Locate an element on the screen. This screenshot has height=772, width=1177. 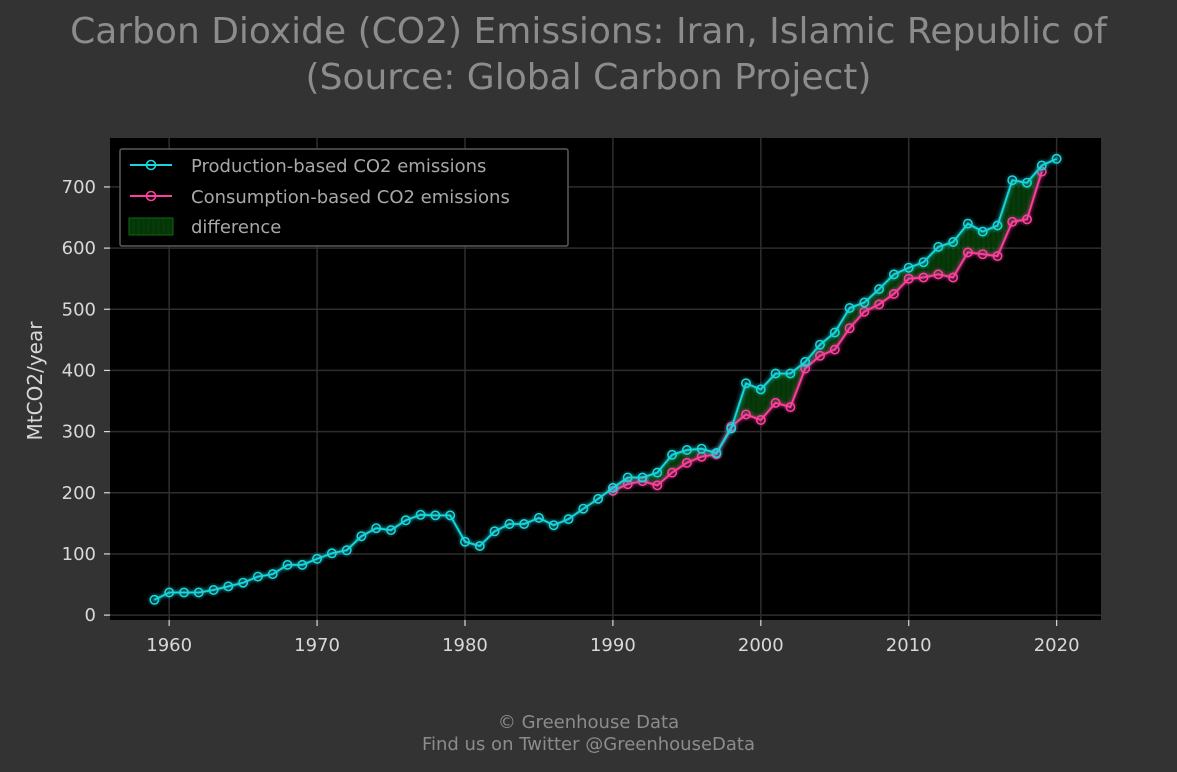
legend-difference-label: difference is located at coordinates (236, 227).